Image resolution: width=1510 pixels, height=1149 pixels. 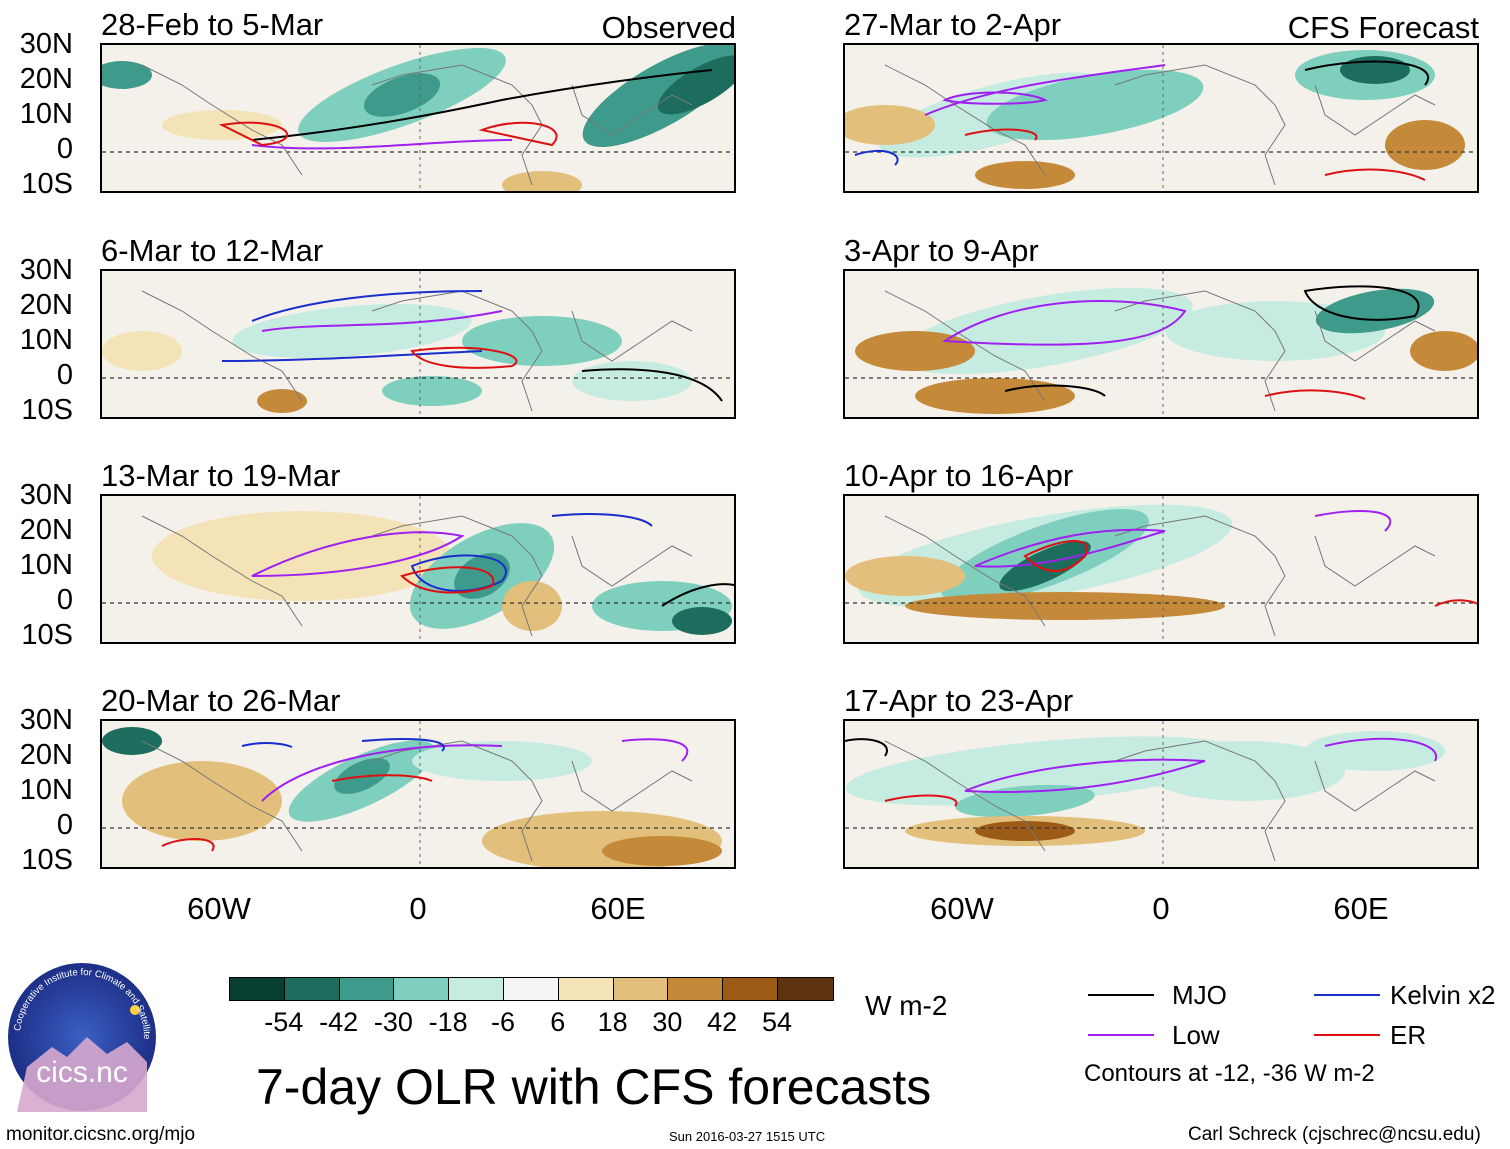 What do you see at coordinates (448, 1022) in the screenshot?
I see `colorbar-label: -18` at bounding box center [448, 1022].